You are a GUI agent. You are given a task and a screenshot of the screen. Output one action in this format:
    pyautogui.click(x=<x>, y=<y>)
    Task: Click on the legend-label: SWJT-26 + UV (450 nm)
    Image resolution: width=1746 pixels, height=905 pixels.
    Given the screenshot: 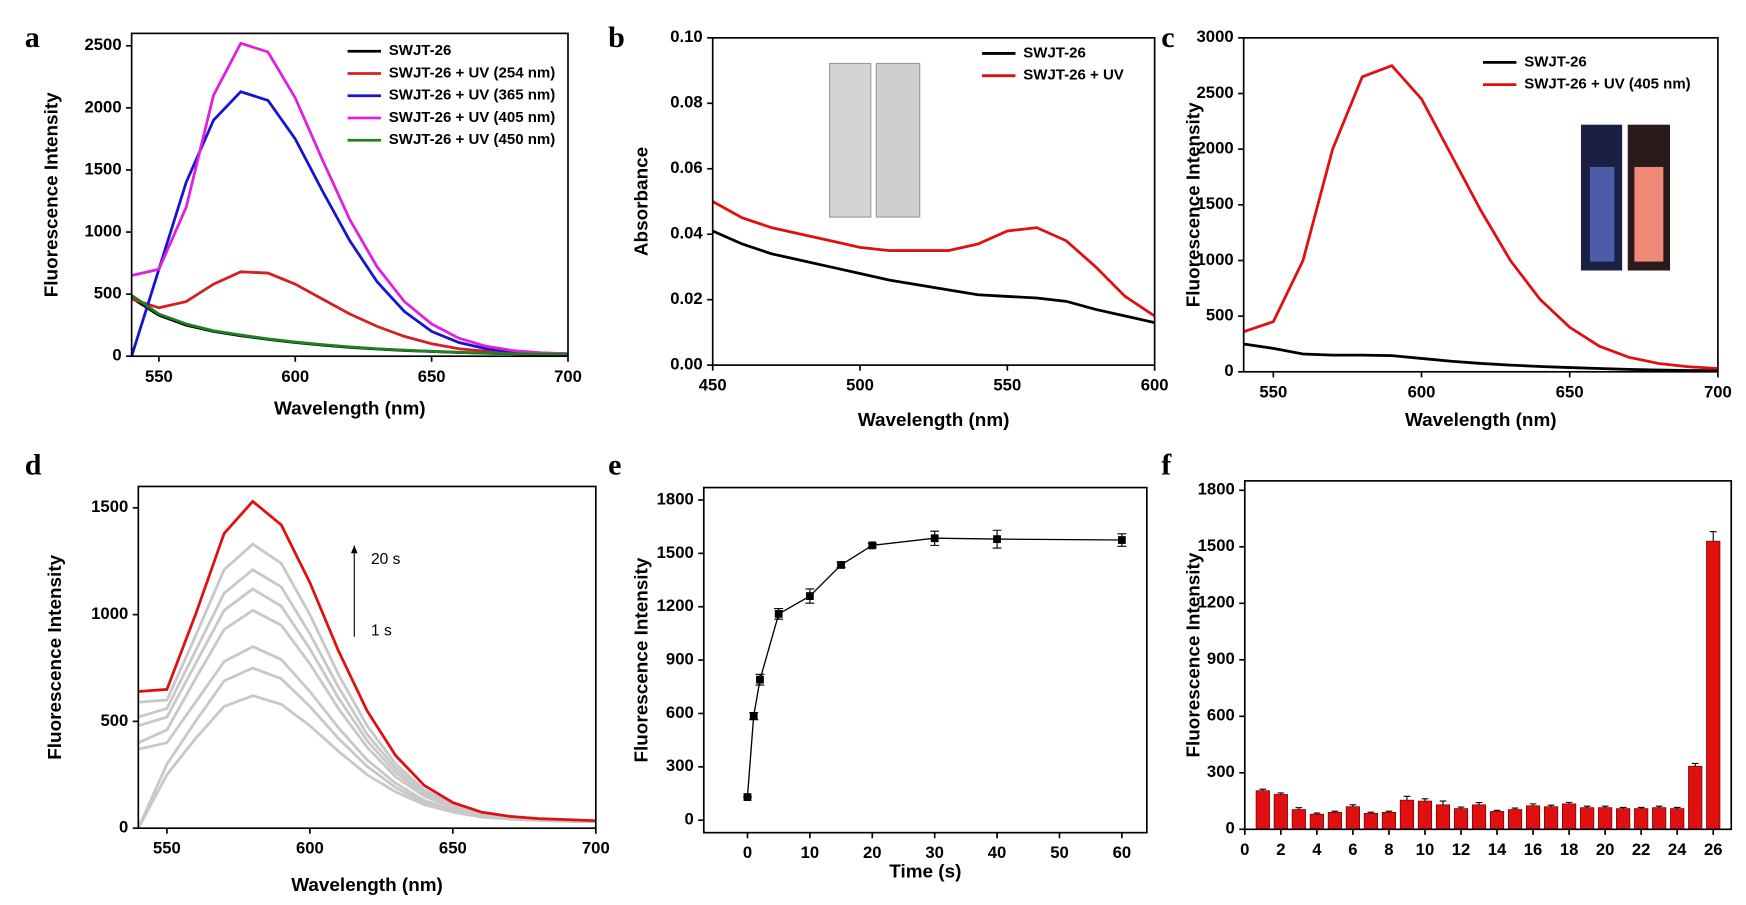 What is the action you would take?
    pyautogui.click(x=472, y=139)
    